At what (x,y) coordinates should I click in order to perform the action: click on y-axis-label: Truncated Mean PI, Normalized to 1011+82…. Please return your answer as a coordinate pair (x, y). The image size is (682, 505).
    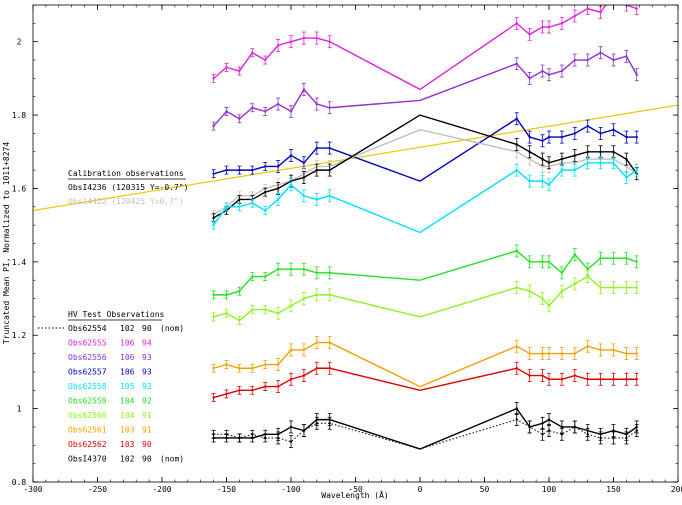
    Looking at the image, I should click on (6, 243).